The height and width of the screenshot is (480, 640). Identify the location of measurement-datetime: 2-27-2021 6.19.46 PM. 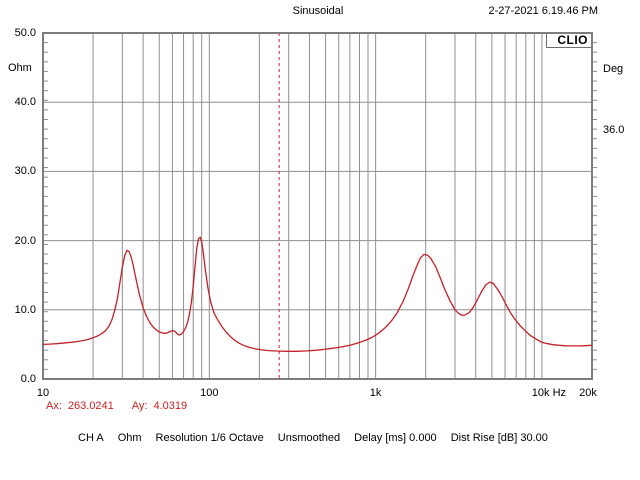
(543, 11).